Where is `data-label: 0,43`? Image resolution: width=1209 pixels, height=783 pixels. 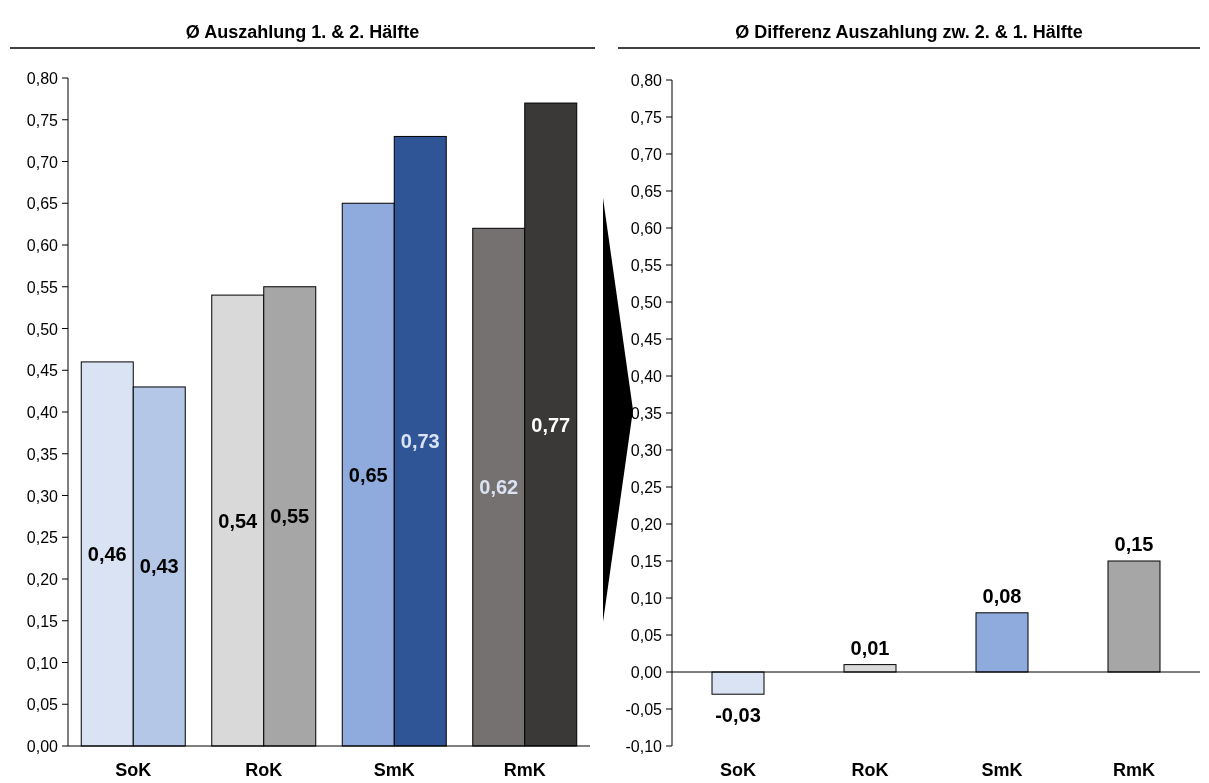 data-label: 0,43 is located at coordinates (159, 566).